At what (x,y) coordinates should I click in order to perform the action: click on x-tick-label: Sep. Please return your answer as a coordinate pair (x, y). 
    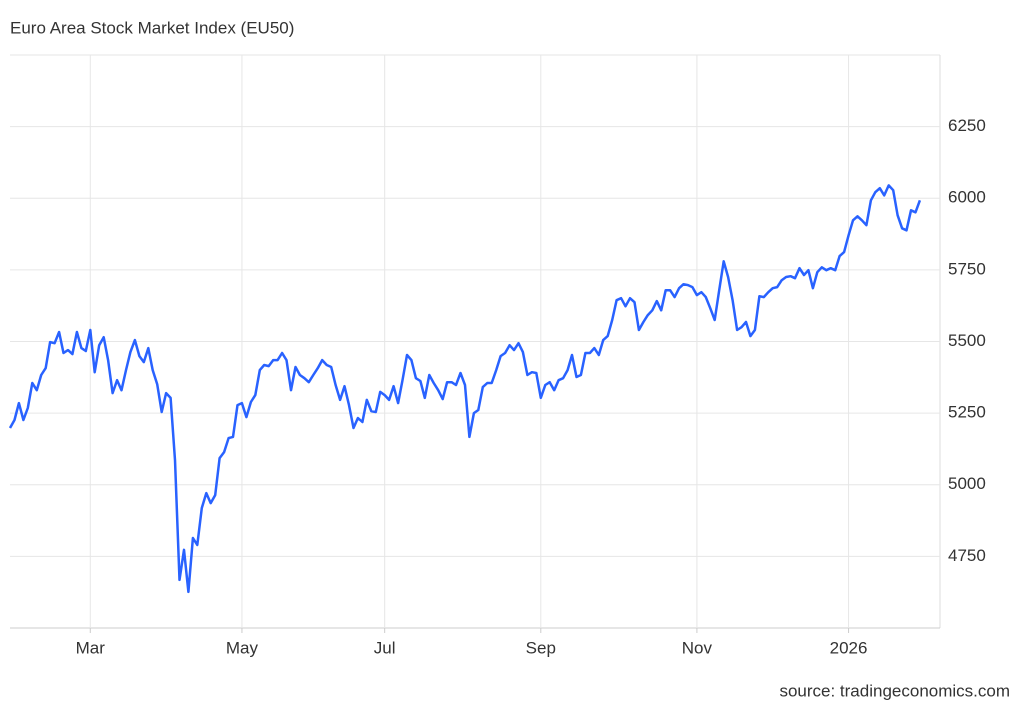
    Looking at the image, I should click on (541, 647).